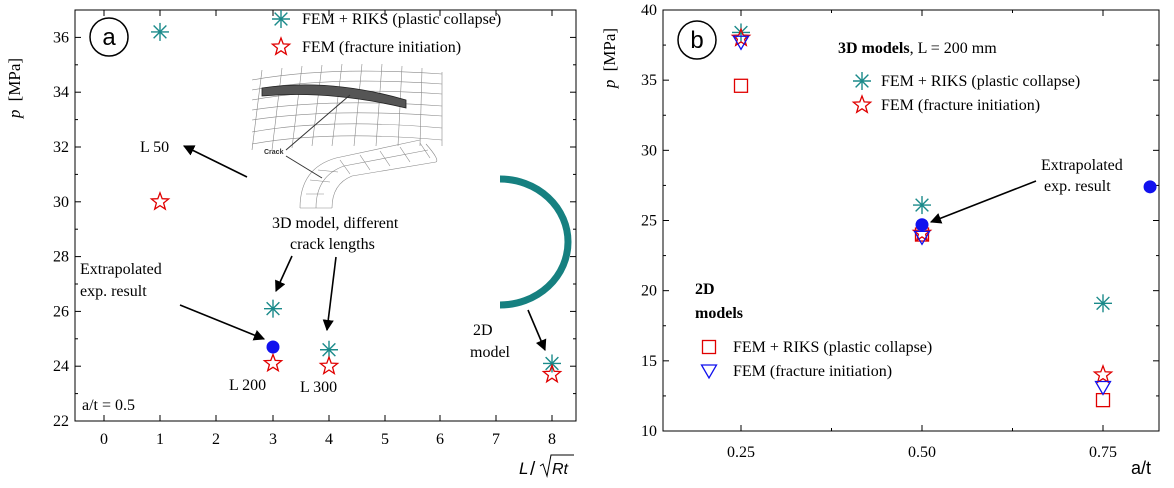 The image size is (1174, 488). I want to click on x-tick-label: 7, so click(496, 439).